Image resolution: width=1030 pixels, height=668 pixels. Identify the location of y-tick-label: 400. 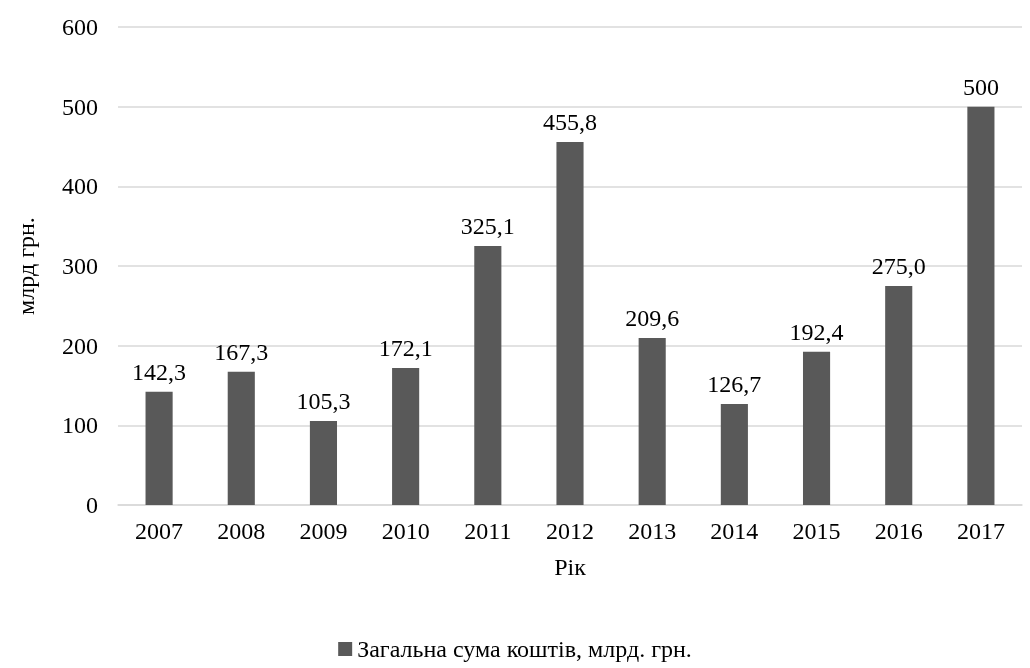
(80, 186).